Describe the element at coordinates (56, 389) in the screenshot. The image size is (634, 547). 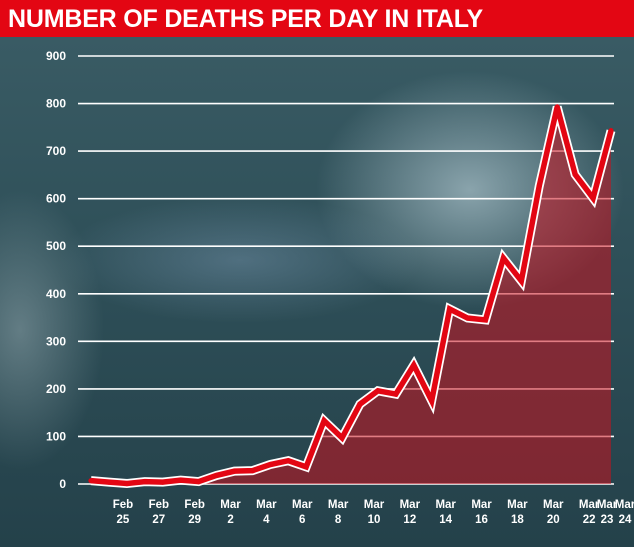
I see `y-tick-label: 200` at that location.